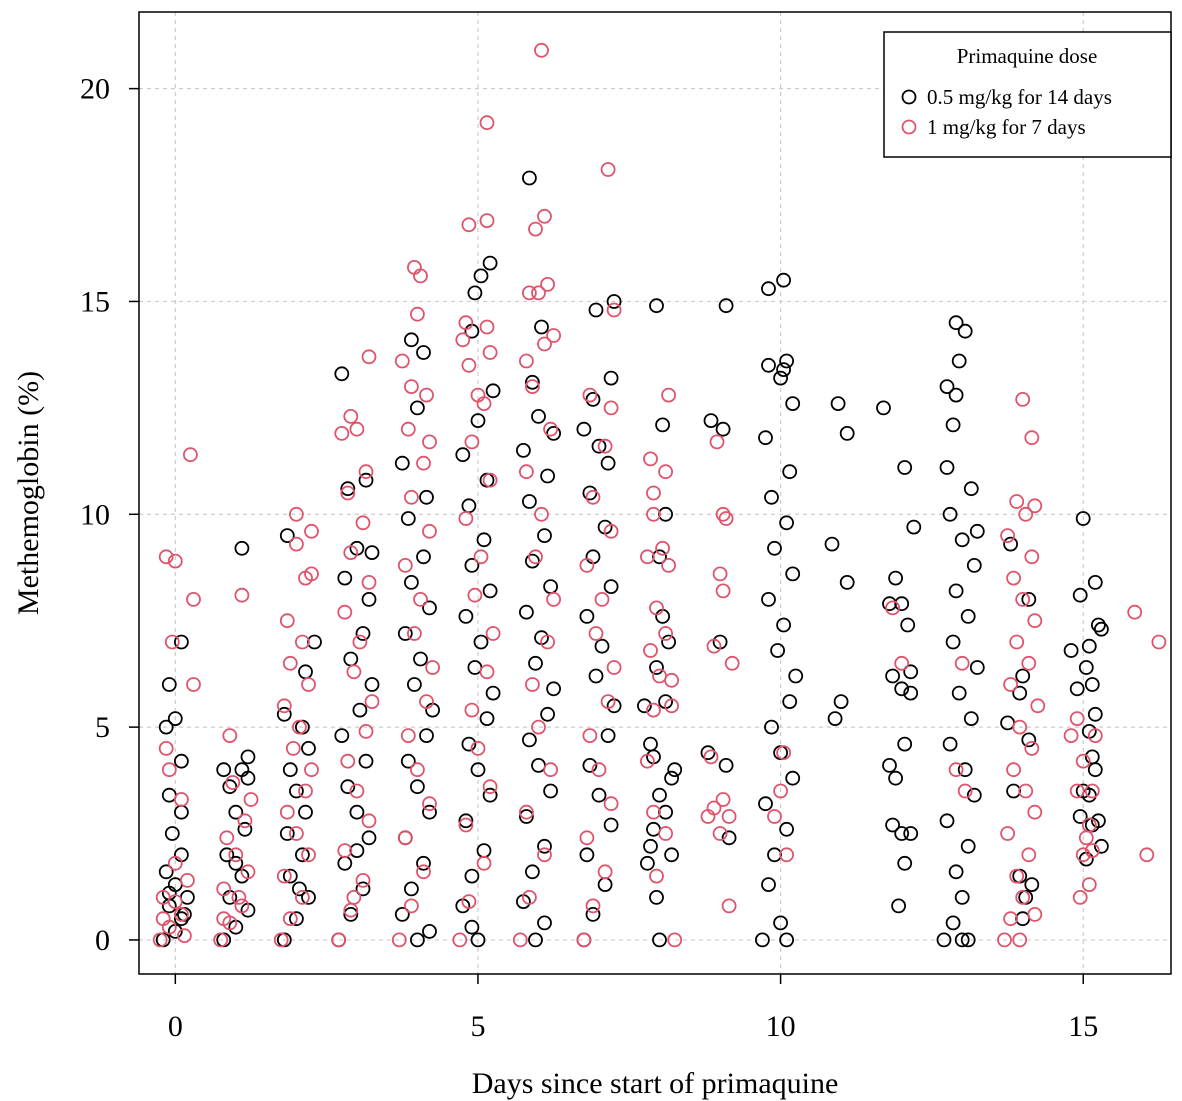 This screenshot has height=1101, width=1182. Describe the element at coordinates (95, 301) in the screenshot. I see `y-tick-label: 15` at that location.